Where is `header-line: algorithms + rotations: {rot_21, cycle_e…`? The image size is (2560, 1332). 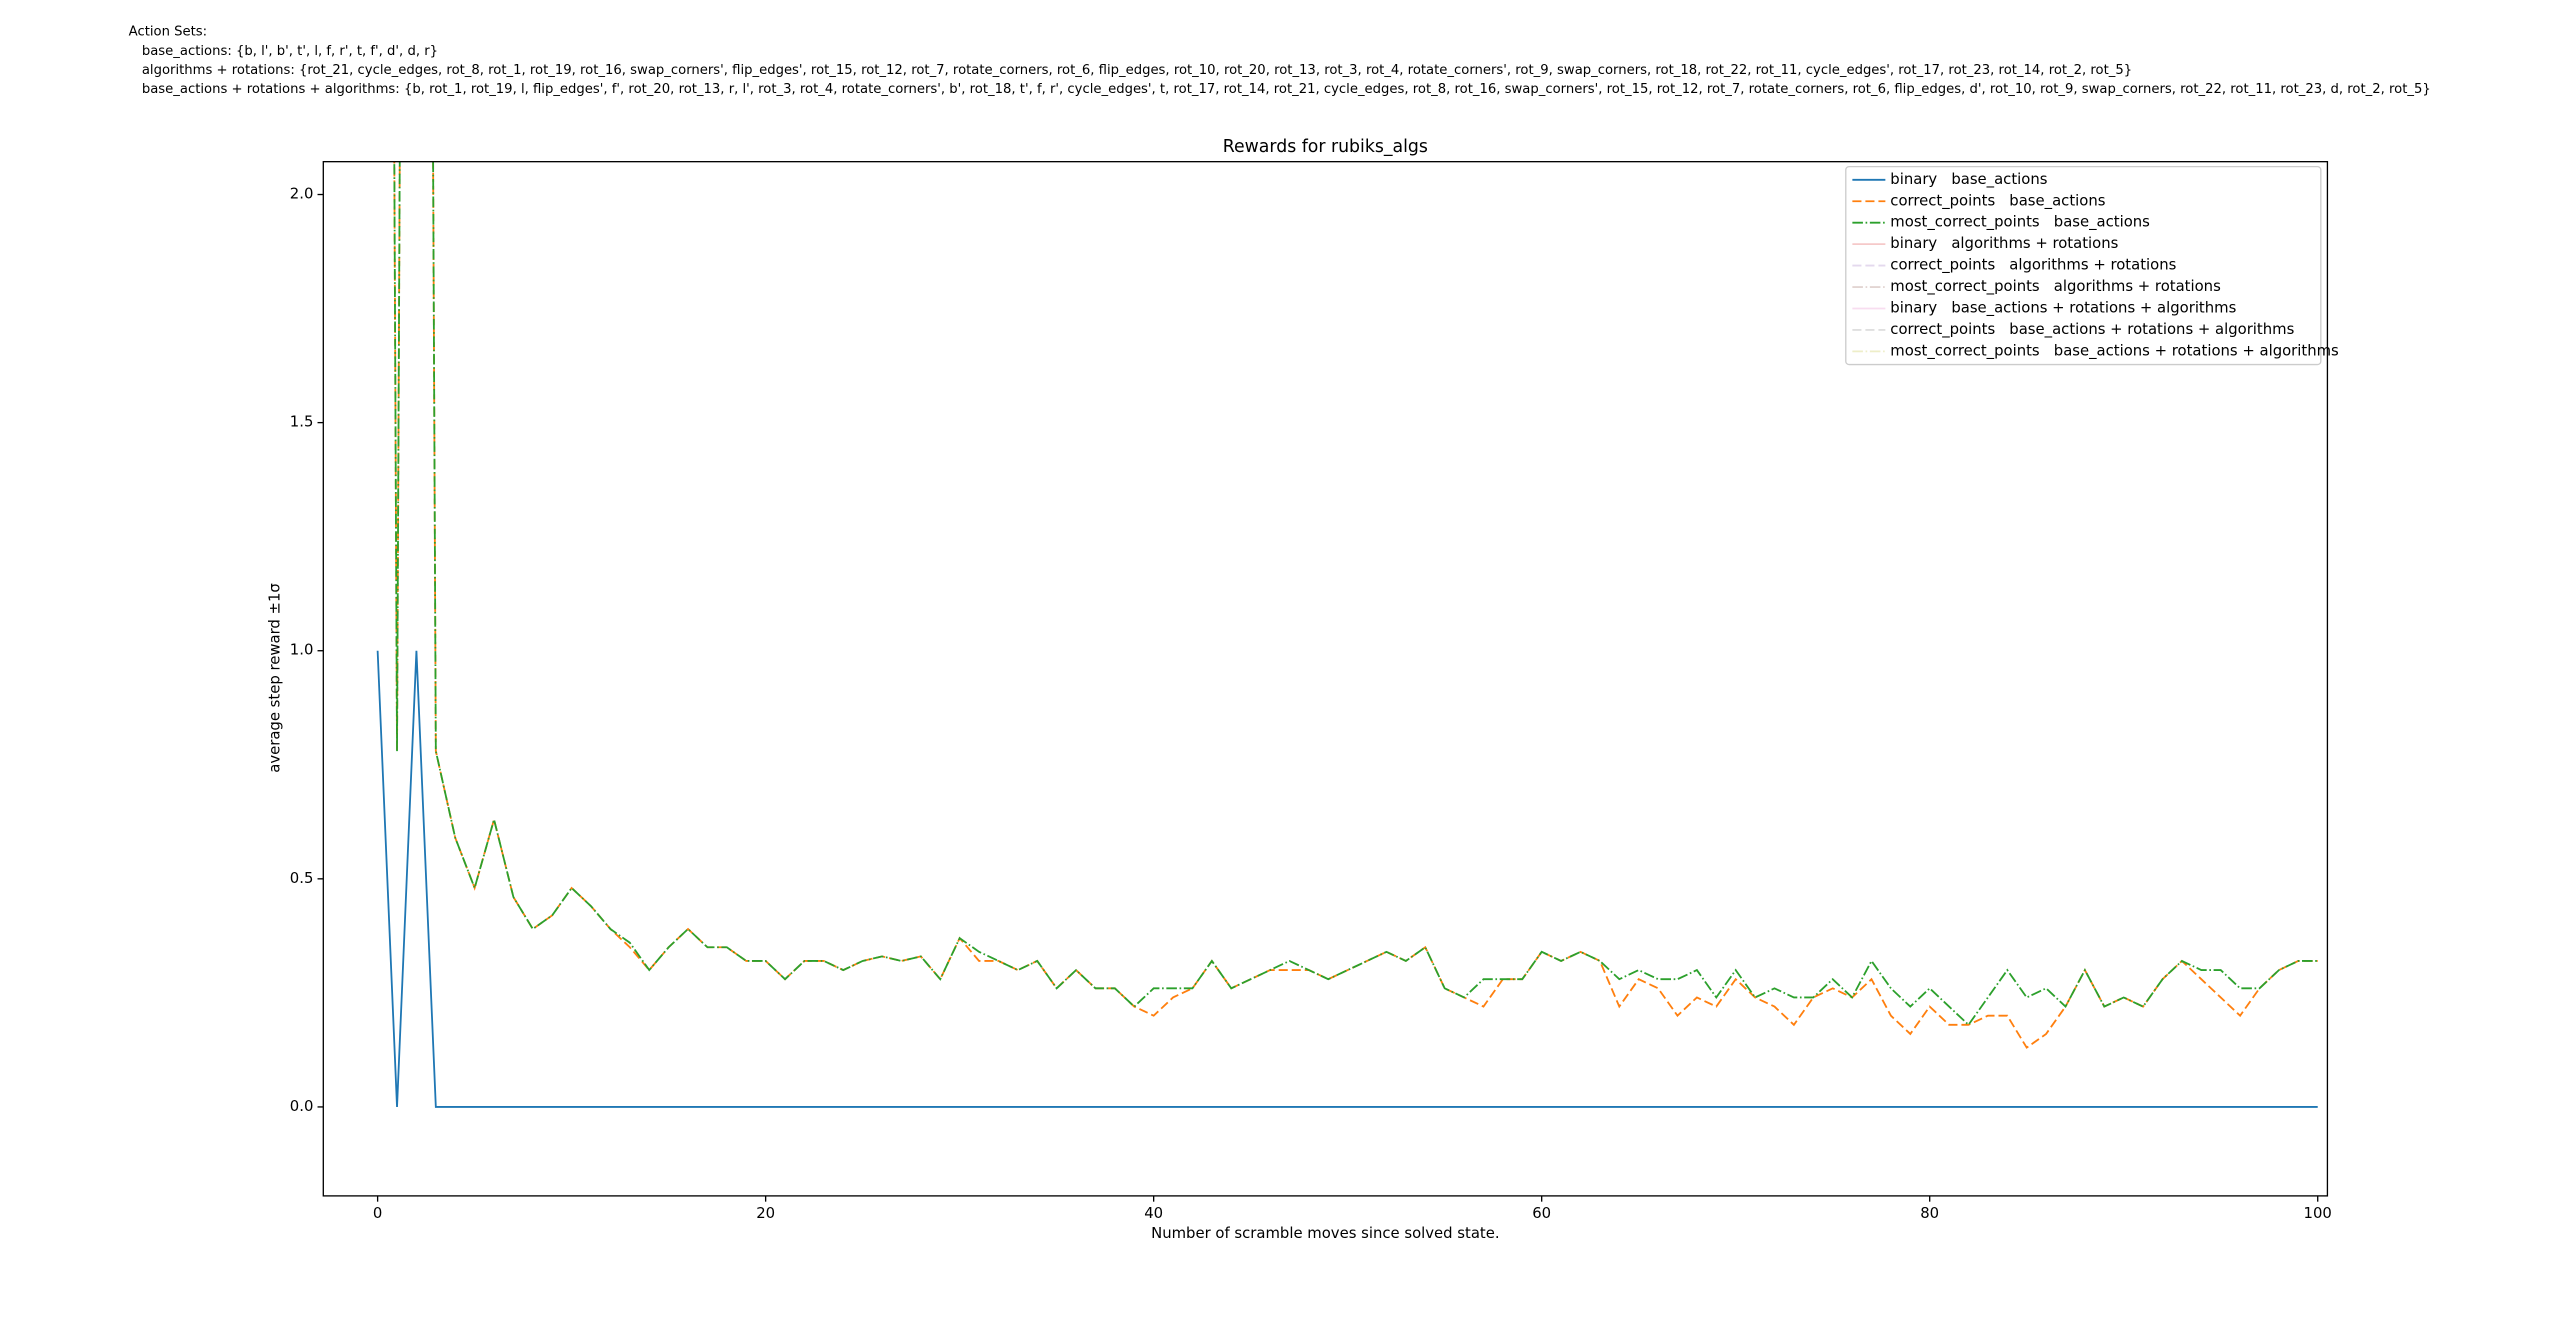
header-line: algorithms + rotations: {rot_21, cycle_e… is located at coordinates (1137, 70).